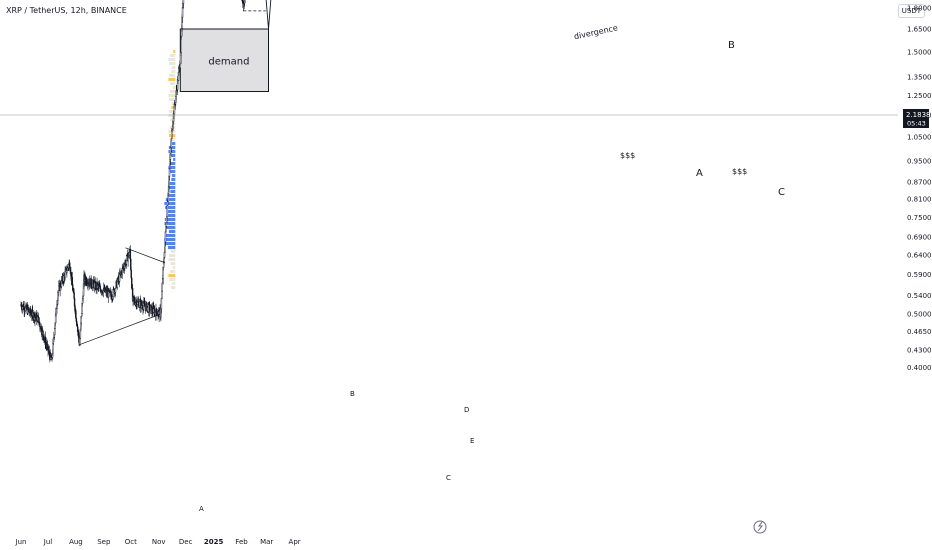 The image size is (932, 550). I want to click on time-tick-label: Sep, so click(104, 542).